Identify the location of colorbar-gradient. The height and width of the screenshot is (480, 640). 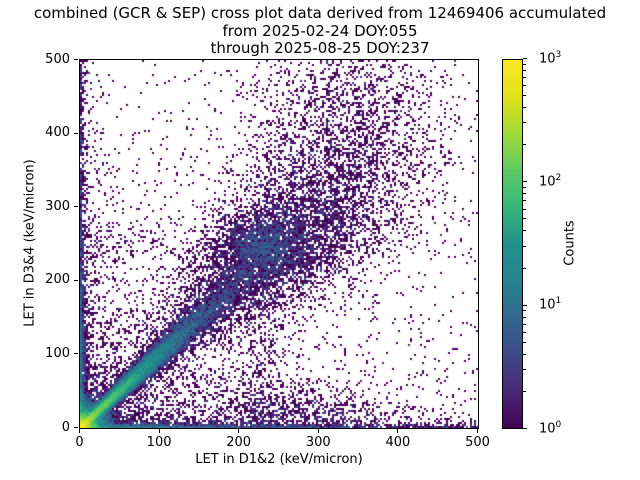
(512, 244).